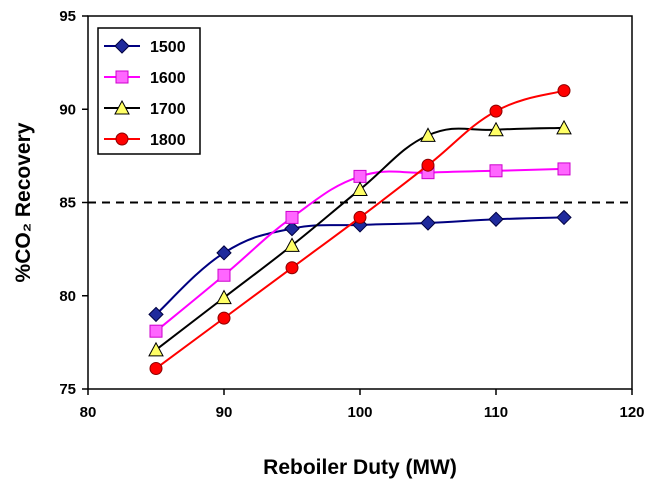 The image size is (653, 482). What do you see at coordinates (67, 296) in the screenshot?
I see `y-tick-label: 80` at bounding box center [67, 296].